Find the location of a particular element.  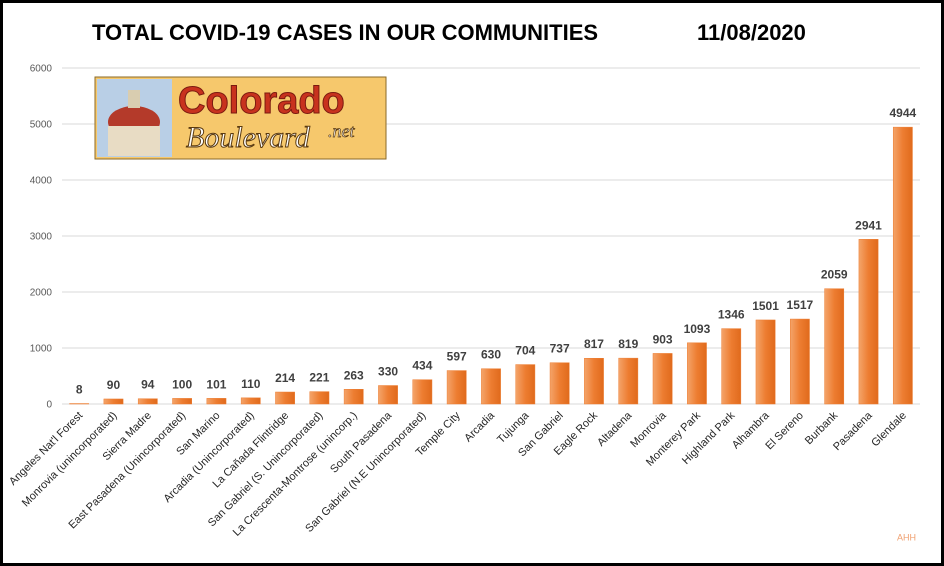

y-tick-label: 5000 is located at coordinates (41, 125).